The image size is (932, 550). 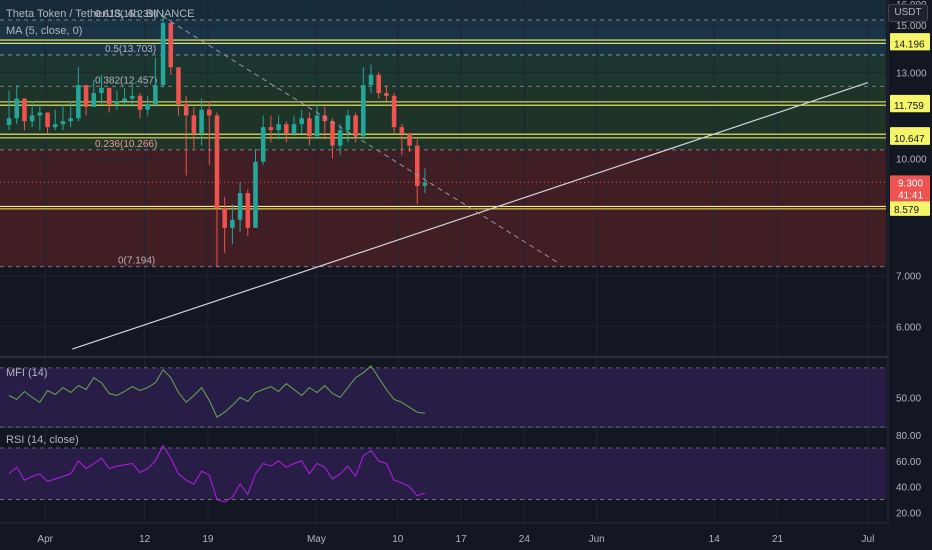 What do you see at coordinates (911, 26) in the screenshot?
I see `price-tick-label: 15.000` at bounding box center [911, 26].